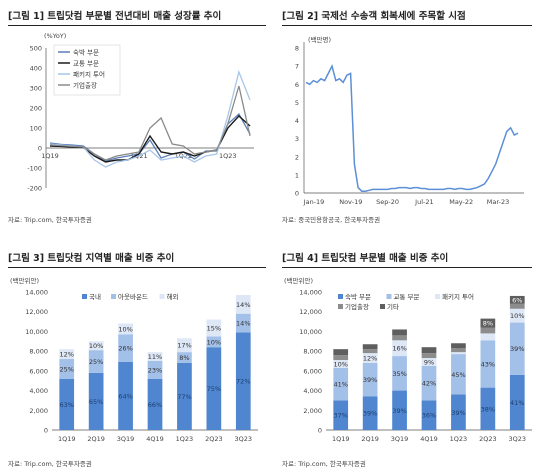 This screenshot has height=474, width=540. I want to click on fig3-data-label: 63%, so click(66, 405).